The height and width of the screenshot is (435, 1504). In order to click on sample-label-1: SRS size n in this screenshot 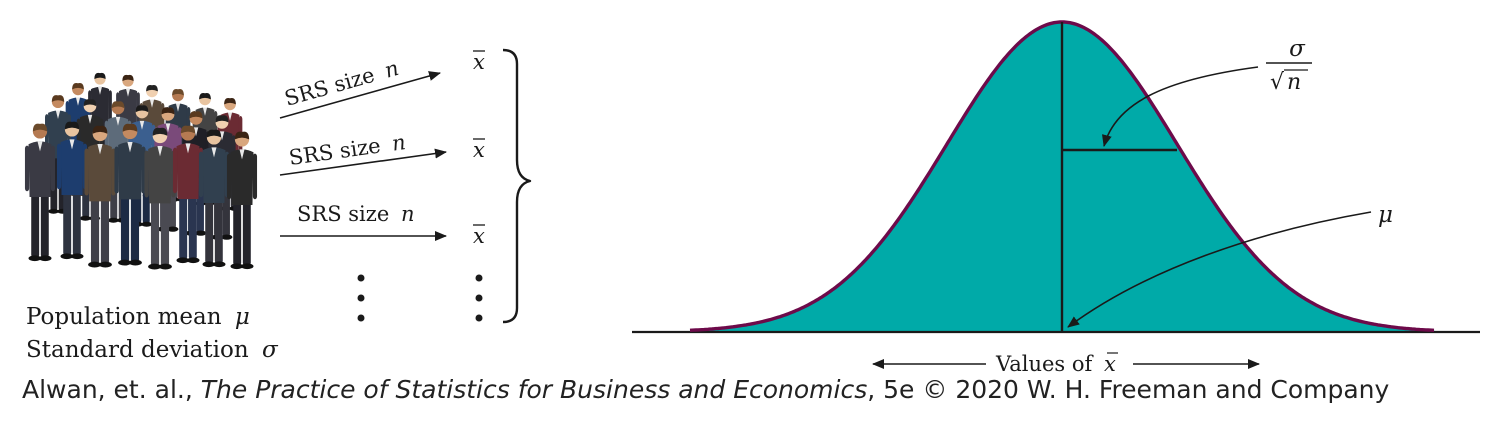, I will do `click(342, 83)`.